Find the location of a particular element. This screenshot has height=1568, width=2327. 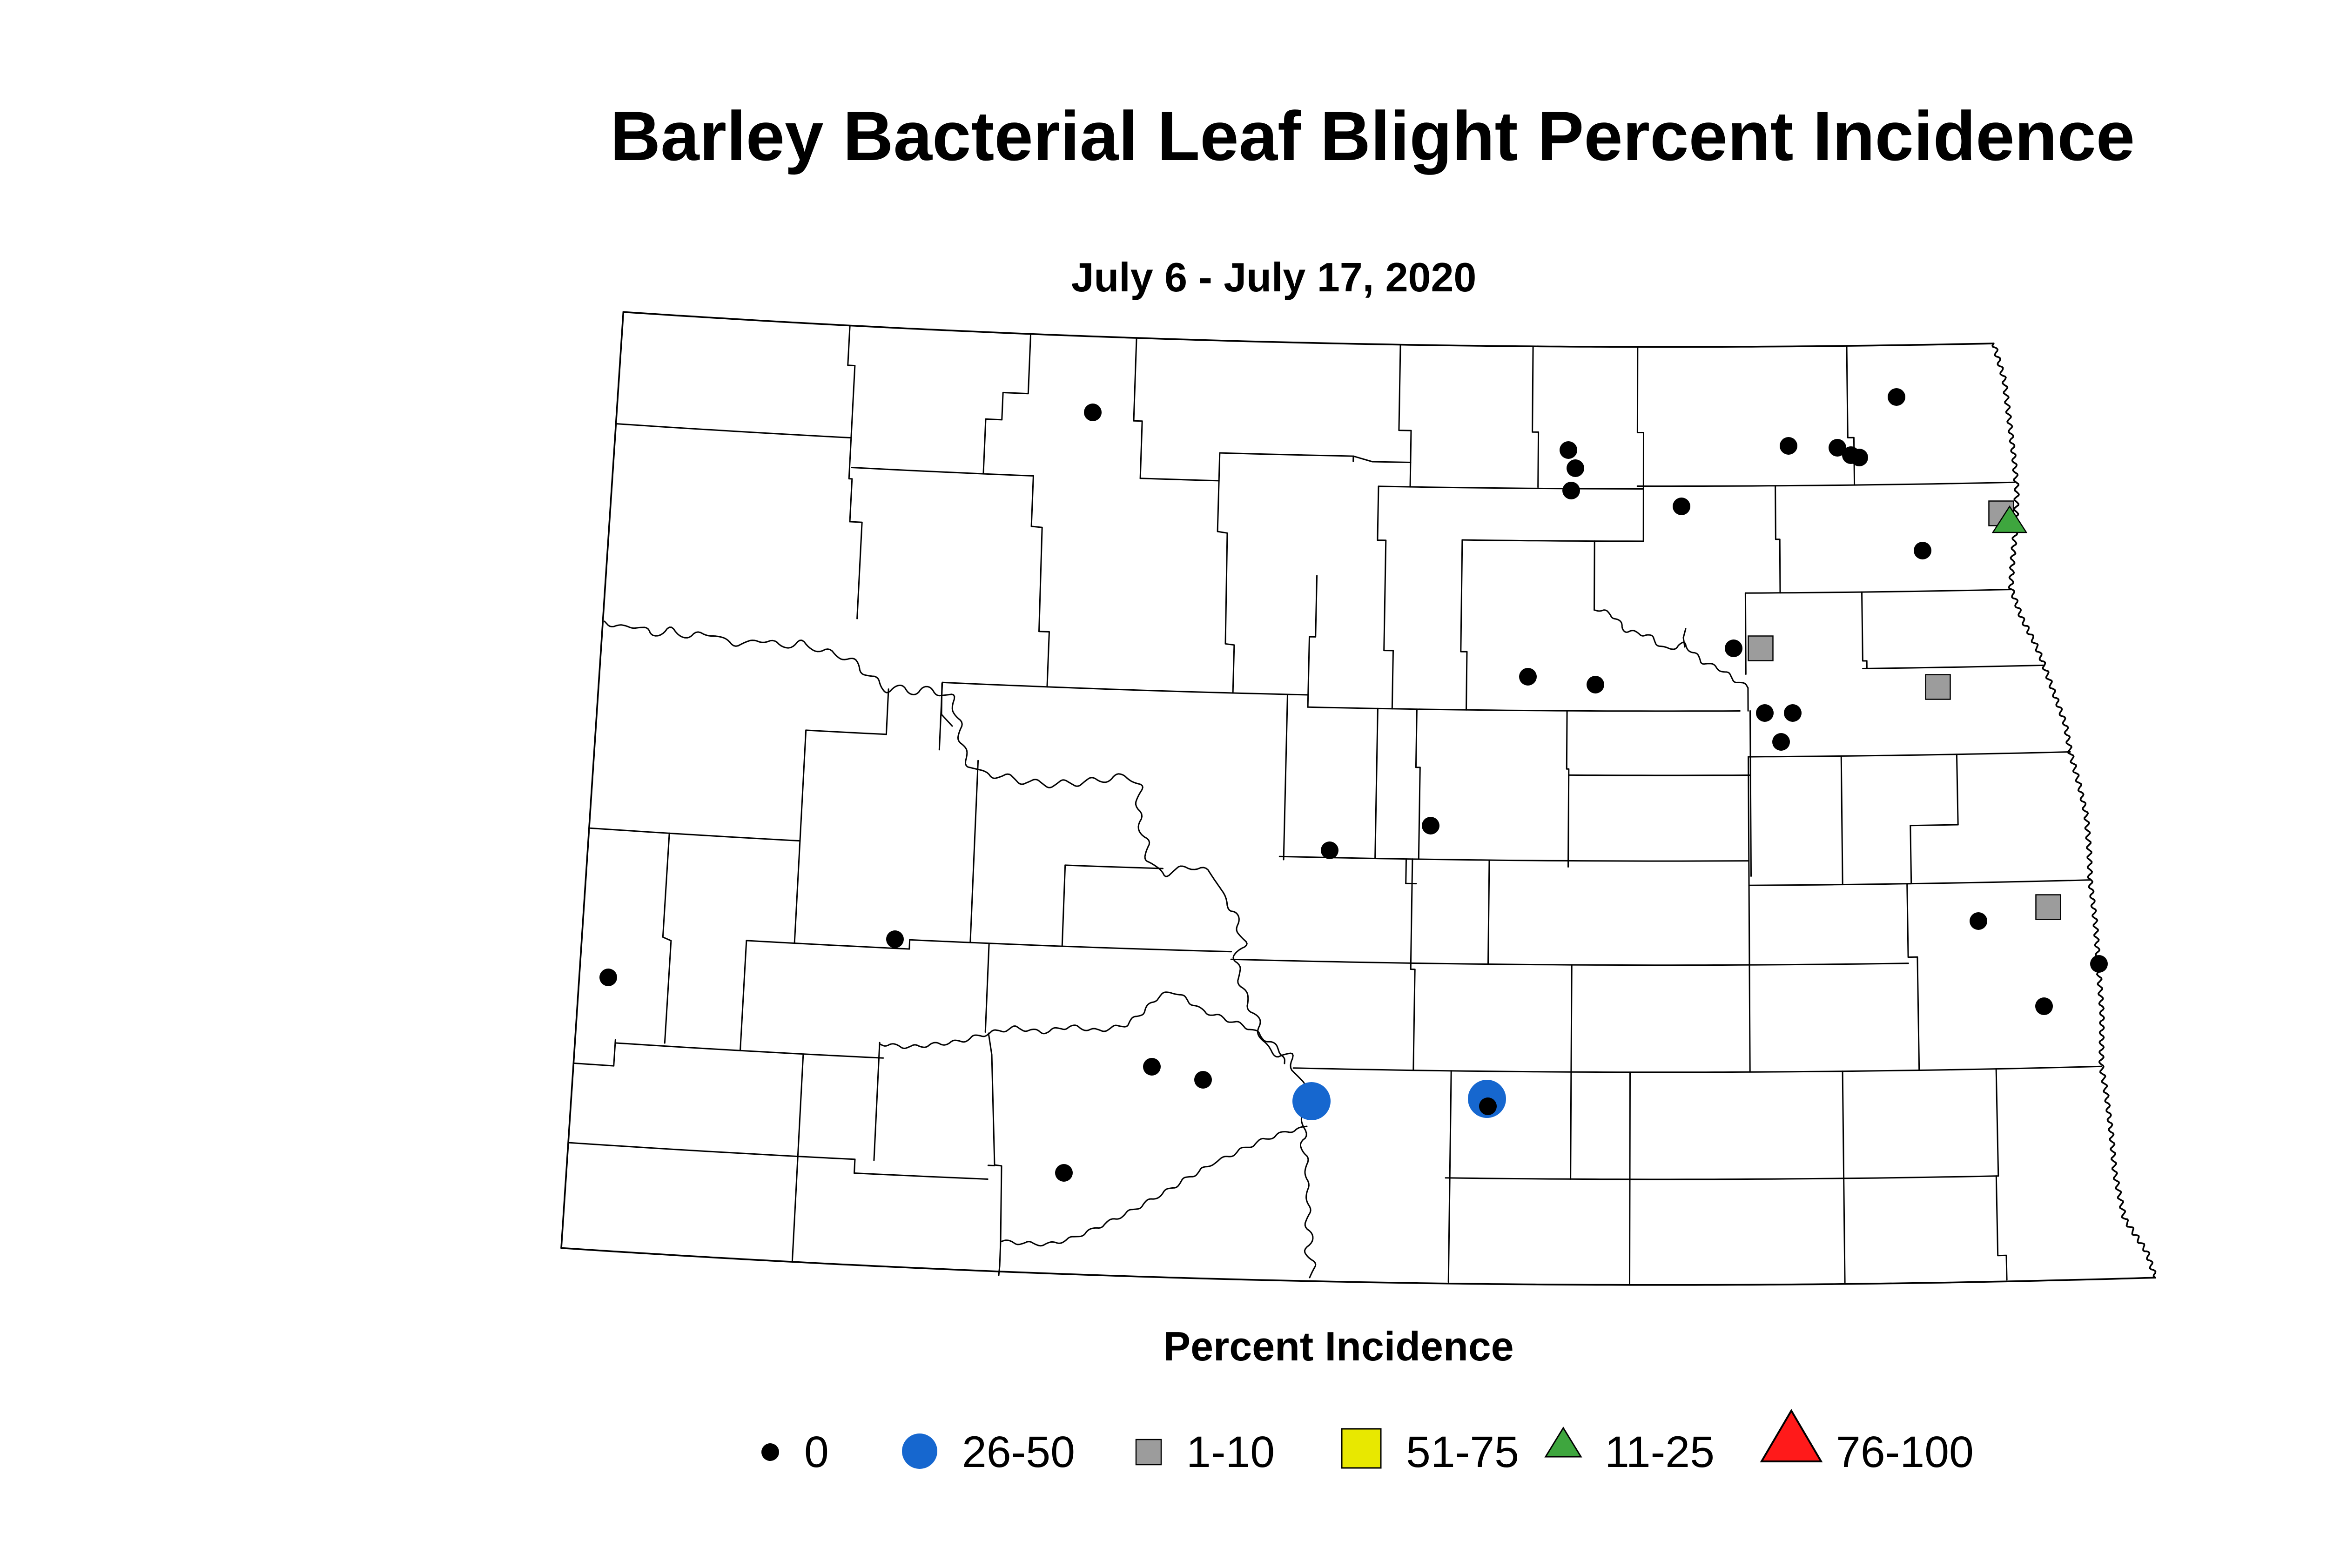

svg-text: 76-100 is located at coordinates (1905, 1452).